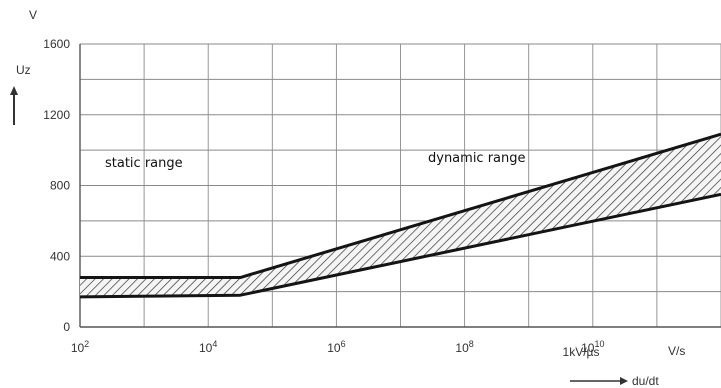  I want to click on x-tick-label: 10⁶, so click(336, 347).